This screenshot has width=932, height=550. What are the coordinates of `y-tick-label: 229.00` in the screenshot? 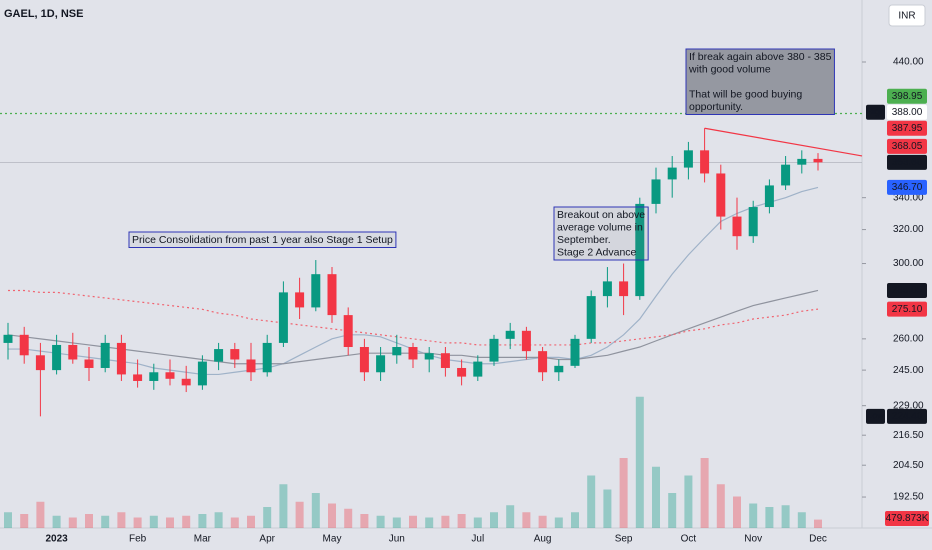 It's located at (908, 405).